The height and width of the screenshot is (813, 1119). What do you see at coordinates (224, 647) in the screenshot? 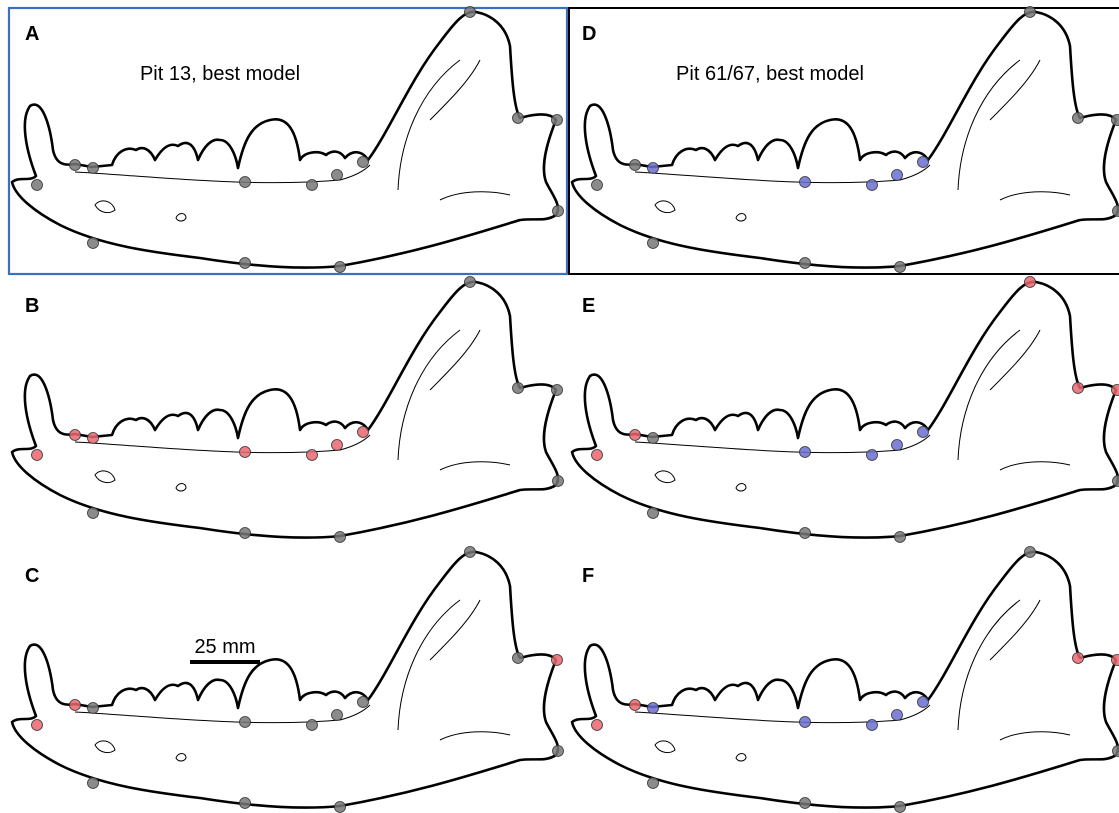
I see `scale-bar-label: 25 mm` at bounding box center [224, 647].